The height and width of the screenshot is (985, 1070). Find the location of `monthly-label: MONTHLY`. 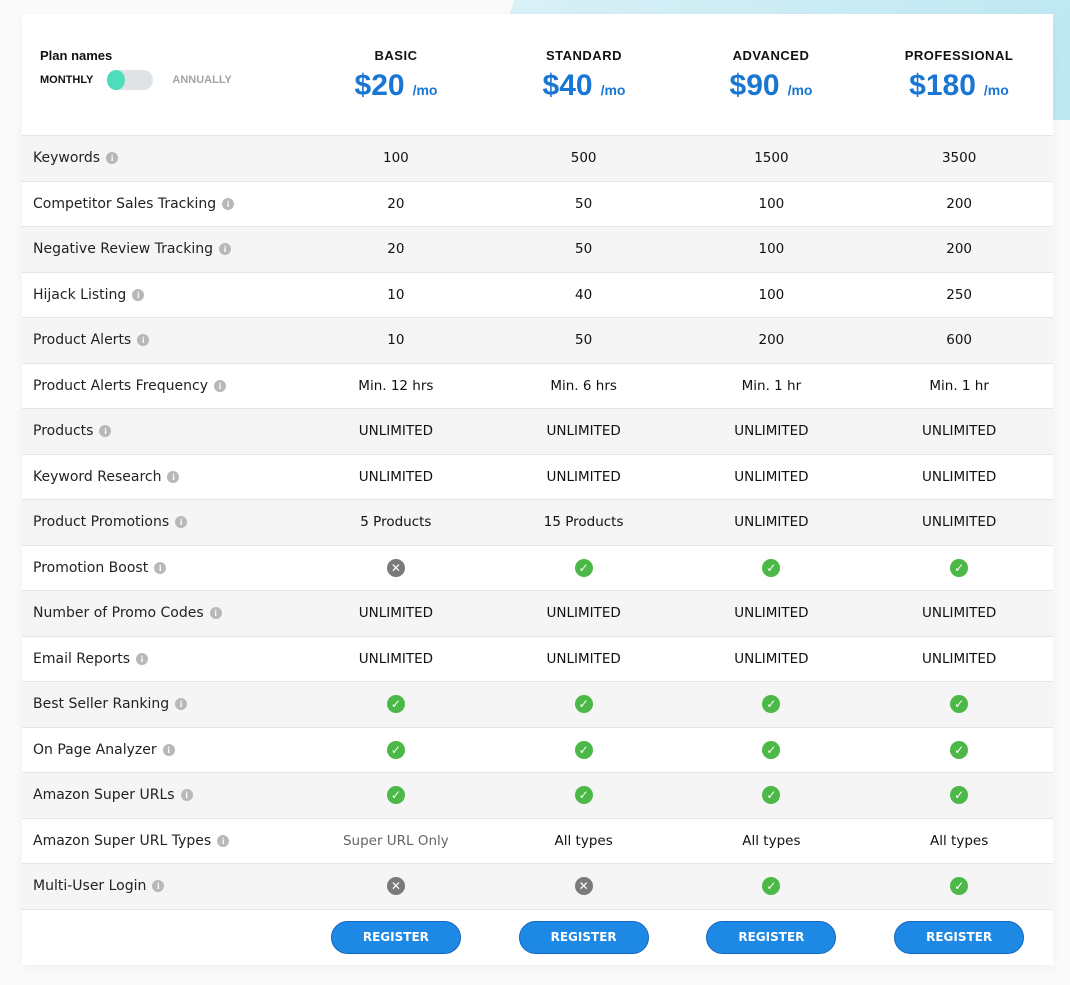

monthly-label: MONTHLY is located at coordinates (67, 80).